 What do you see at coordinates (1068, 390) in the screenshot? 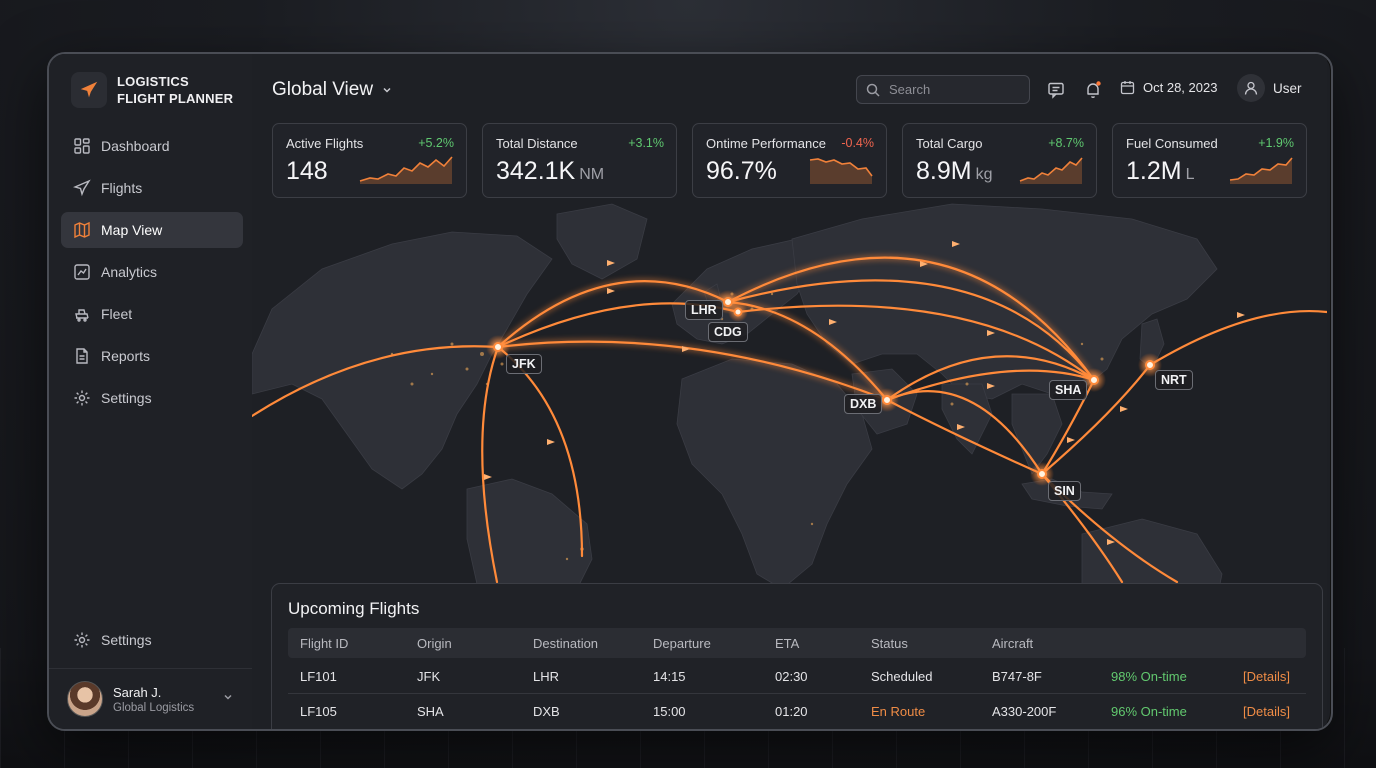
I see `city-label-sha: SHA` at bounding box center [1068, 390].